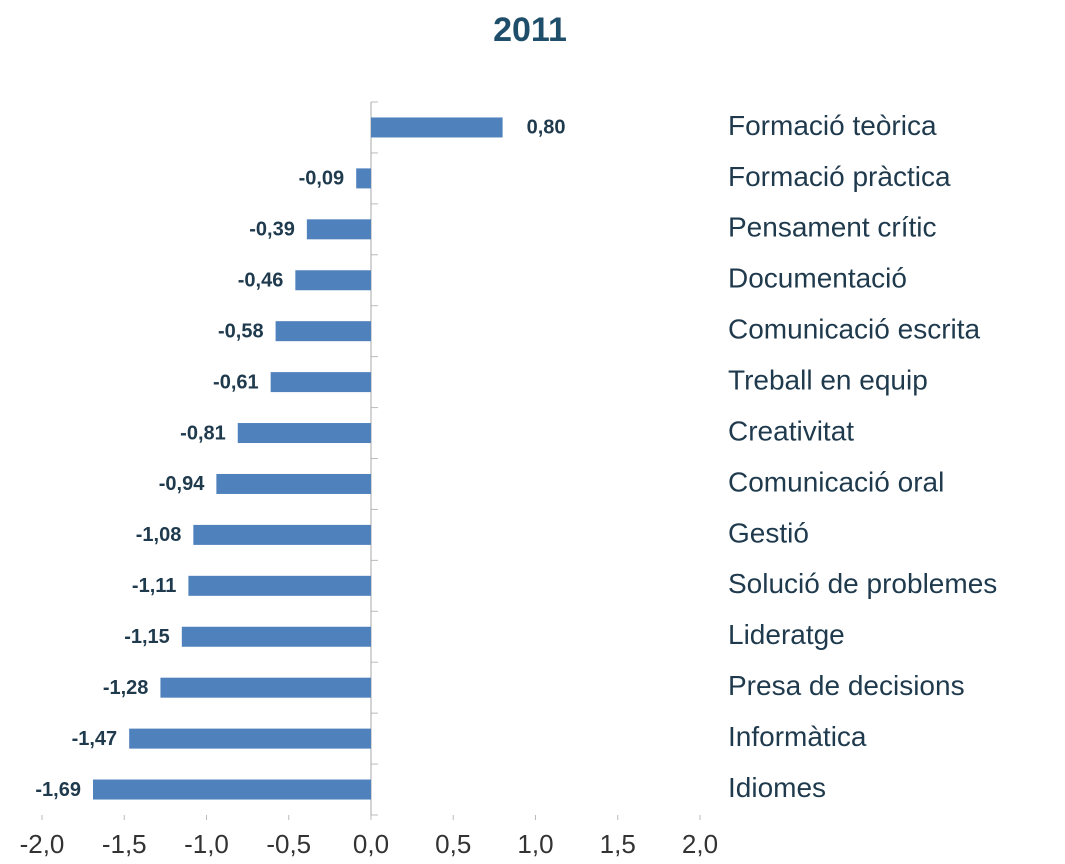 Image resolution: width=1065 pixels, height=864 pixels. What do you see at coordinates (846, 685) in the screenshot?
I see `category-label: Presa de decisions` at bounding box center [846, 685].